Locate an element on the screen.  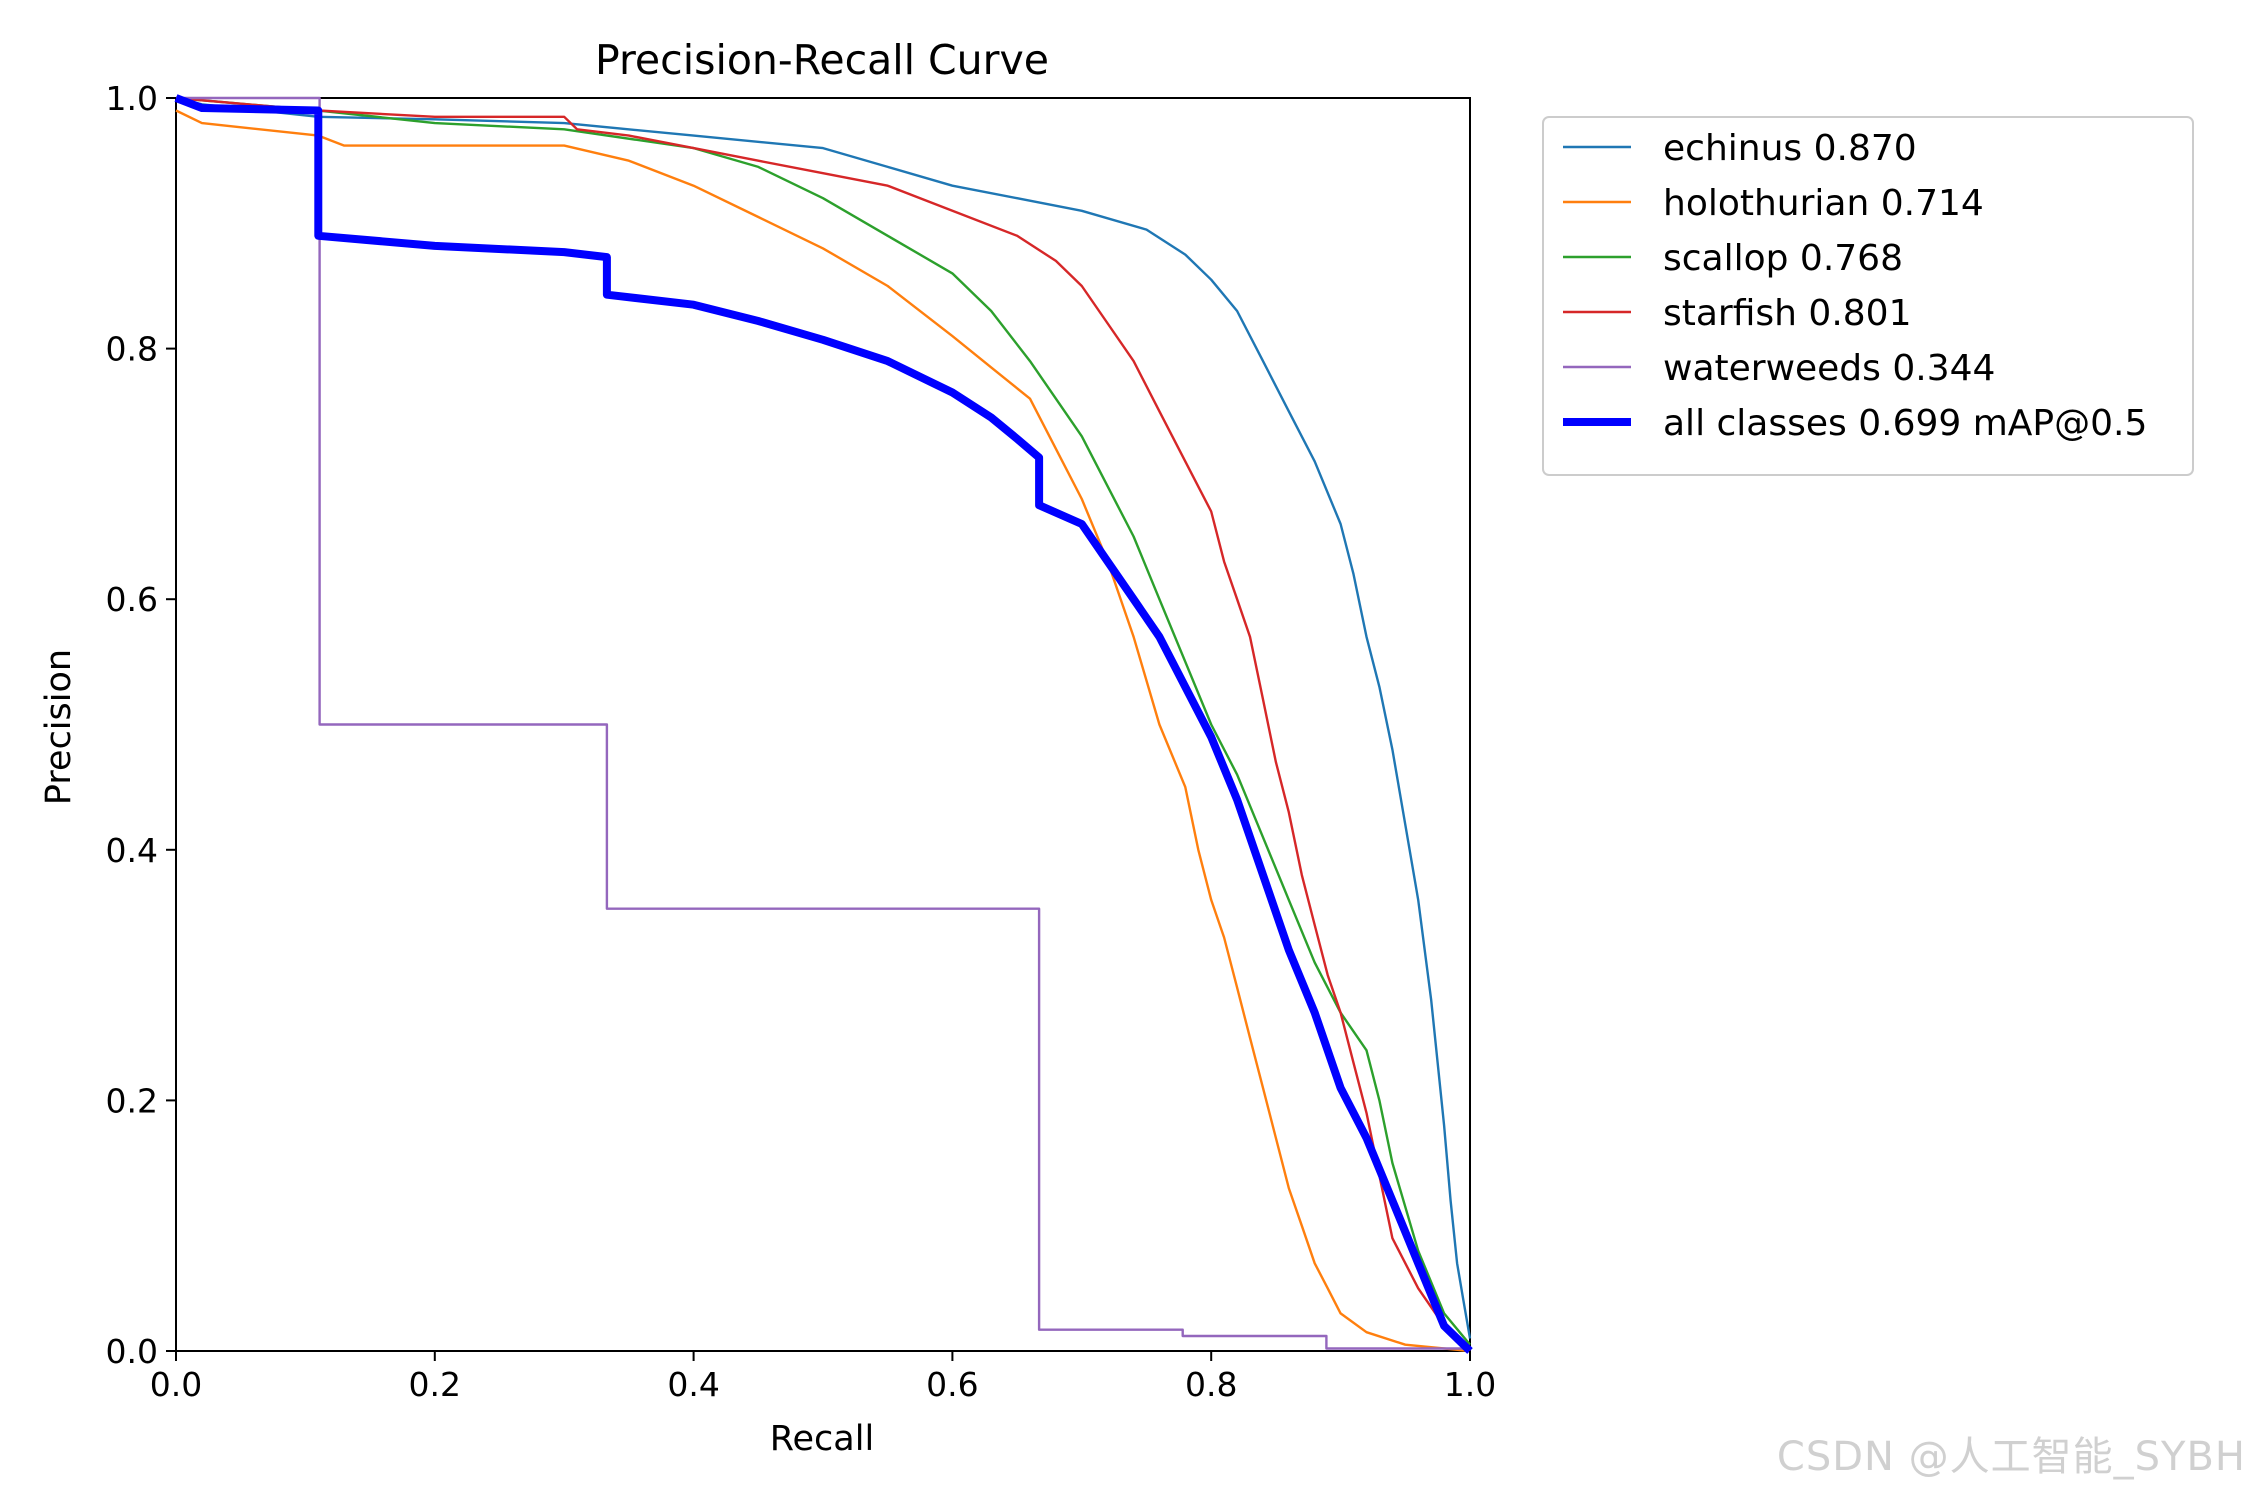
legend-label-scallop: scallop 0.768 is located at coordinates (1783, 258).